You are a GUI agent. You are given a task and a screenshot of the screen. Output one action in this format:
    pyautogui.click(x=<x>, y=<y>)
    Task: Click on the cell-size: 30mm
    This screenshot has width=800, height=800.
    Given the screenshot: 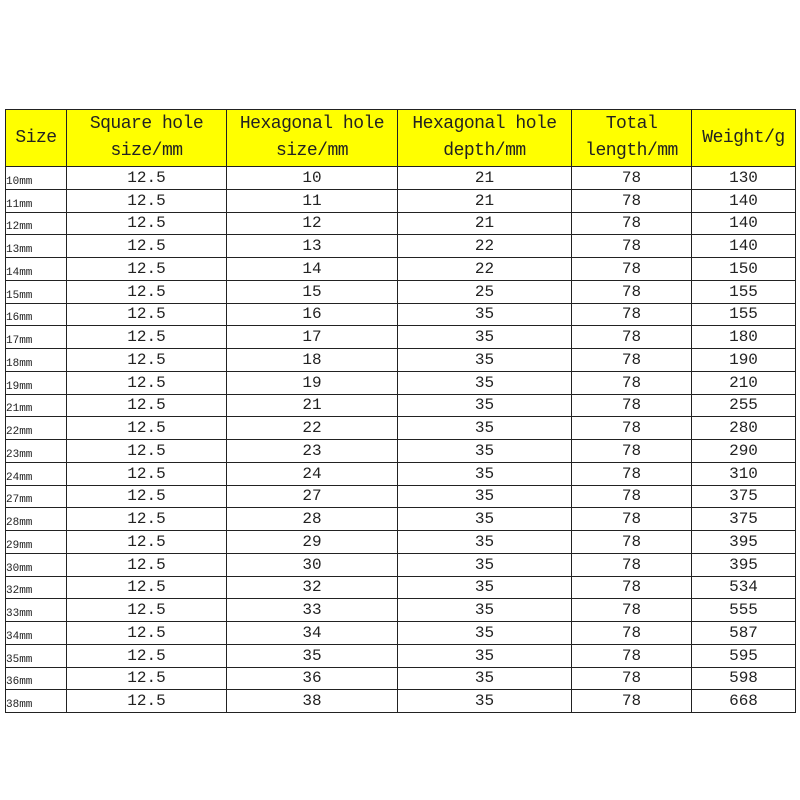 What is the action you would take?
    pyautogui.click(x=36, y=564)
    